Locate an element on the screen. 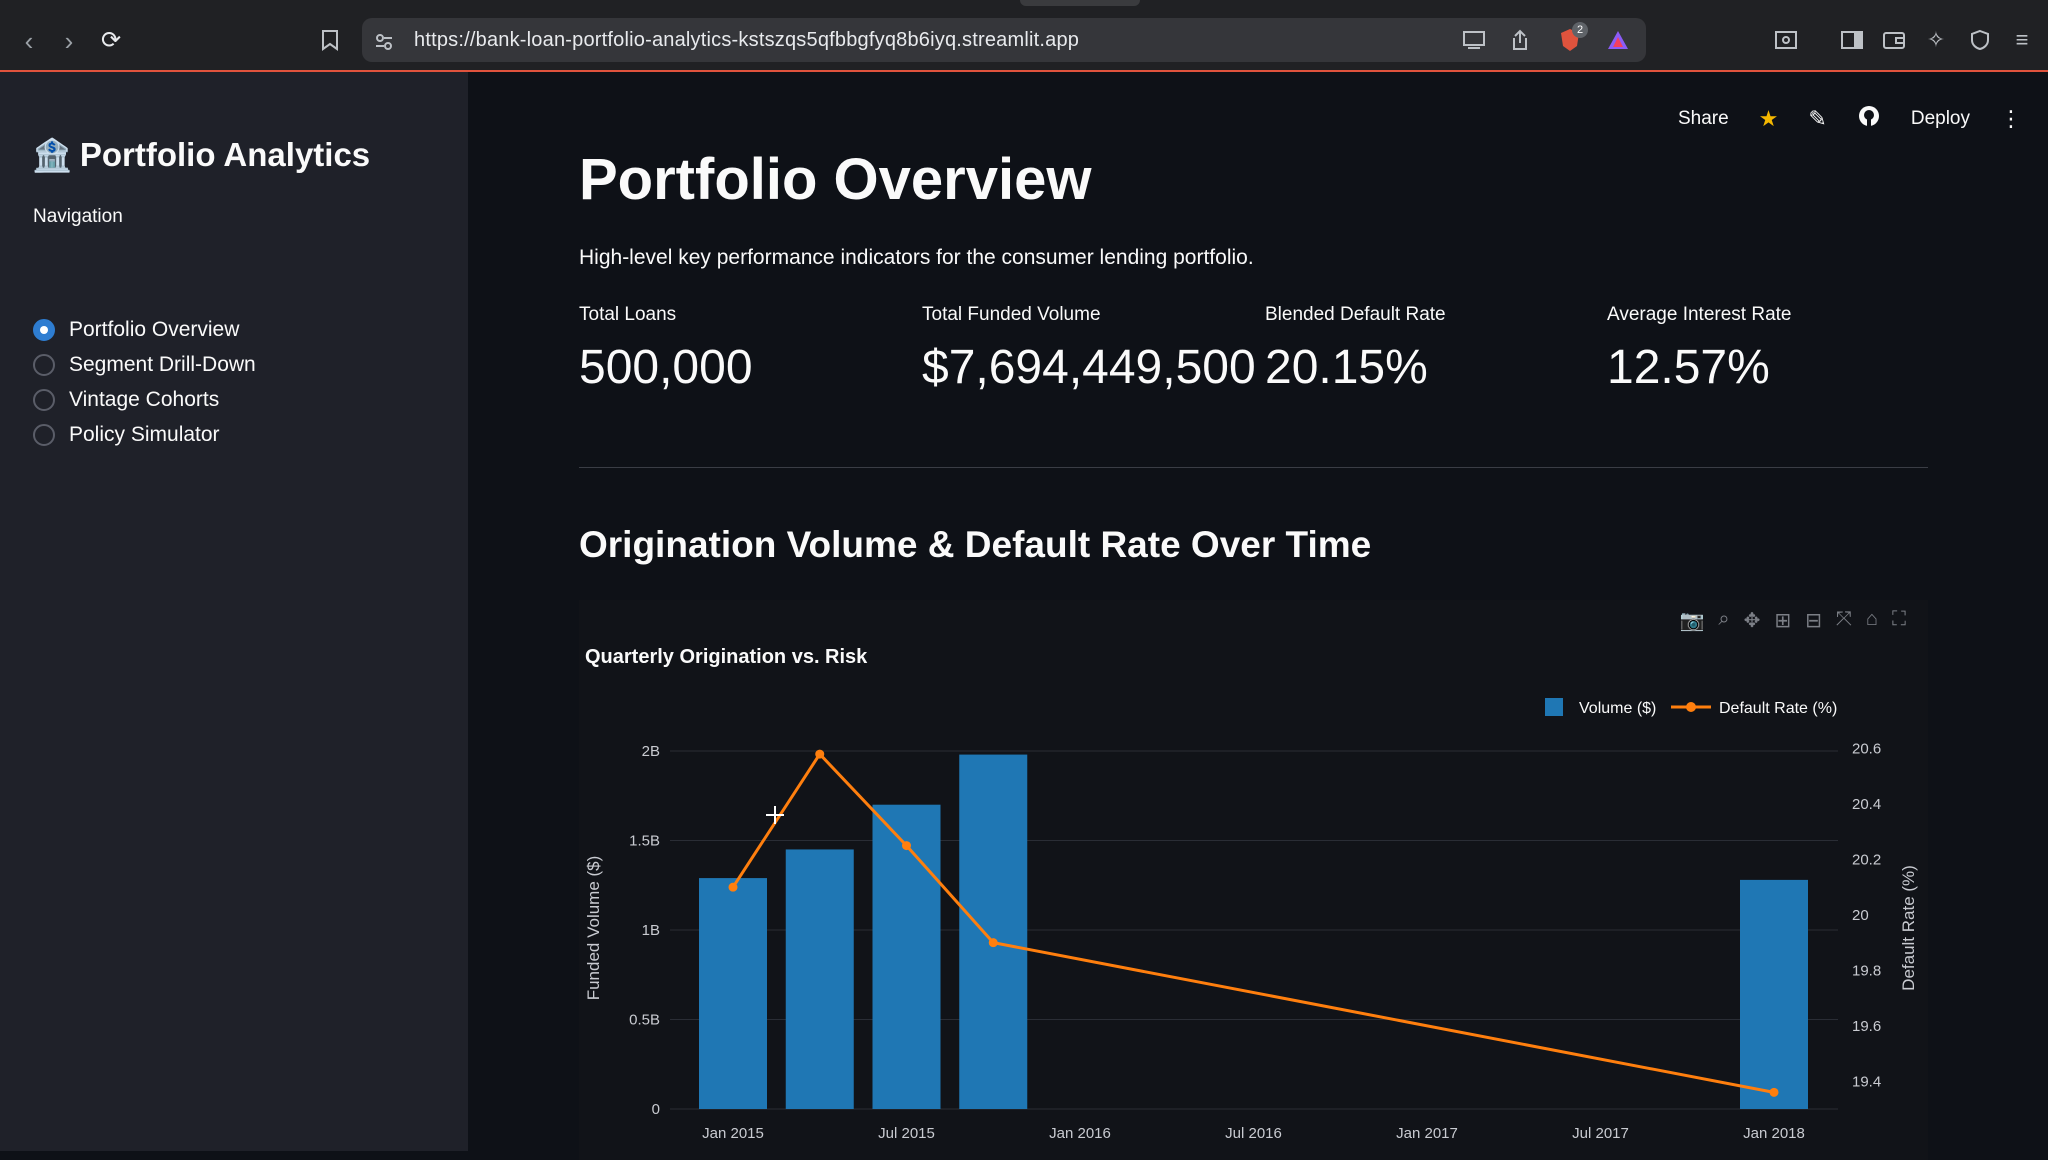 The width and height of the screenshot is (2048, 1160). y2-tick-label: 19.6 is located at coordinates (1866, 1026).